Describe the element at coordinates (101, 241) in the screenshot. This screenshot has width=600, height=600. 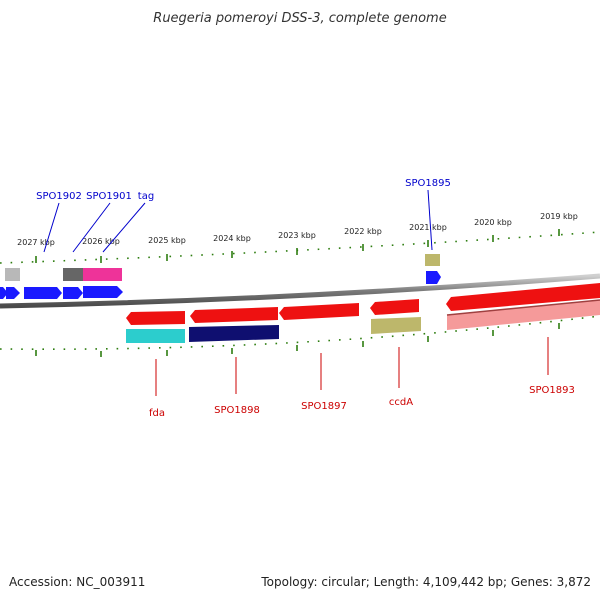
I see `ruler-label-2026: 2026 kbp` at that location.